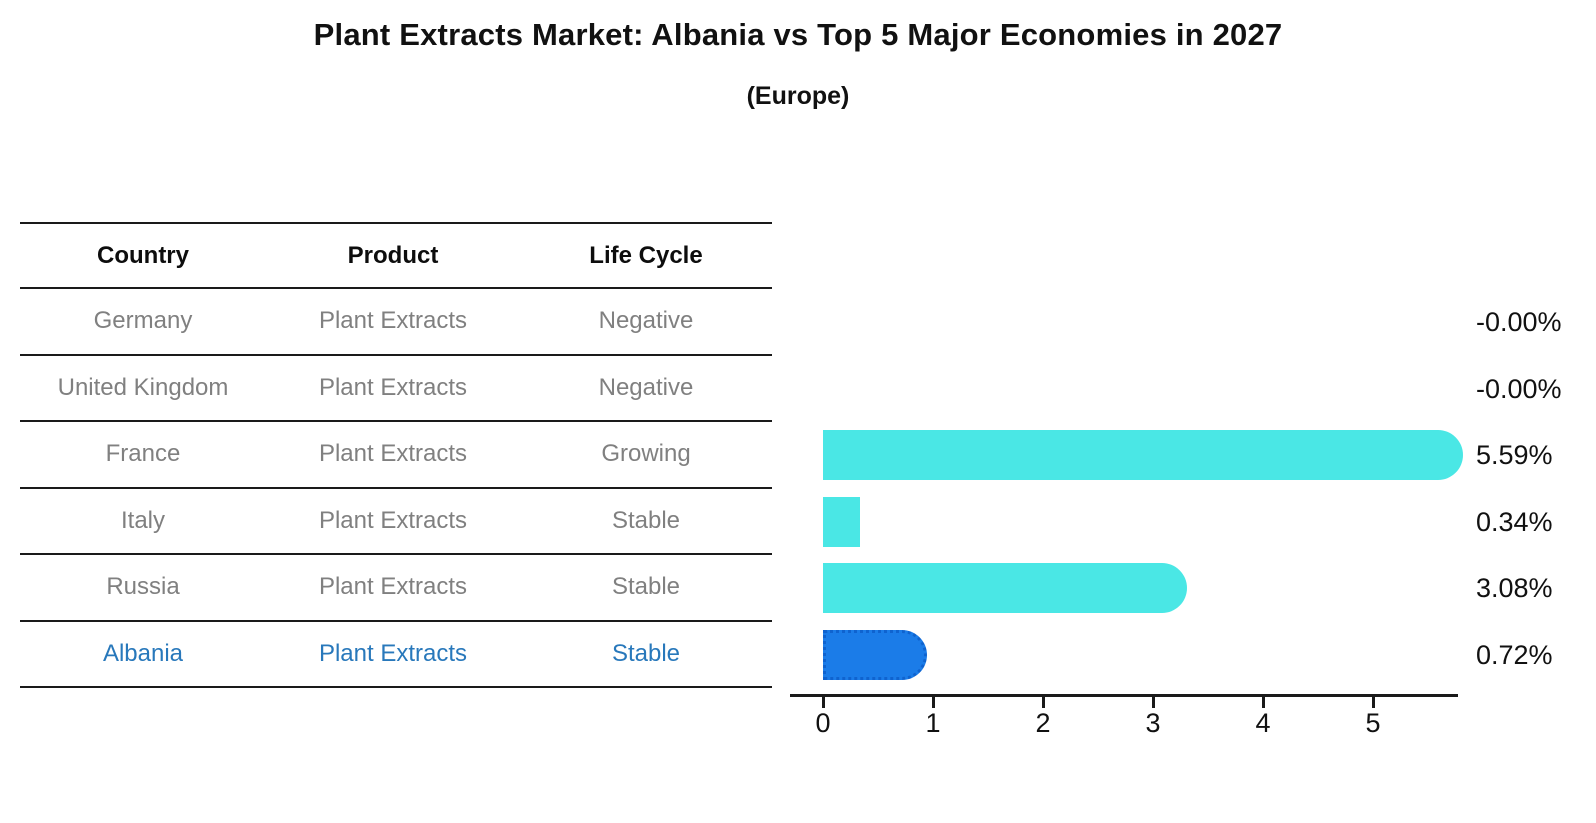  Describe the element at coordinates (1153, 723) in the screenshot. I see `x-tick-label-3: 3` at that location.